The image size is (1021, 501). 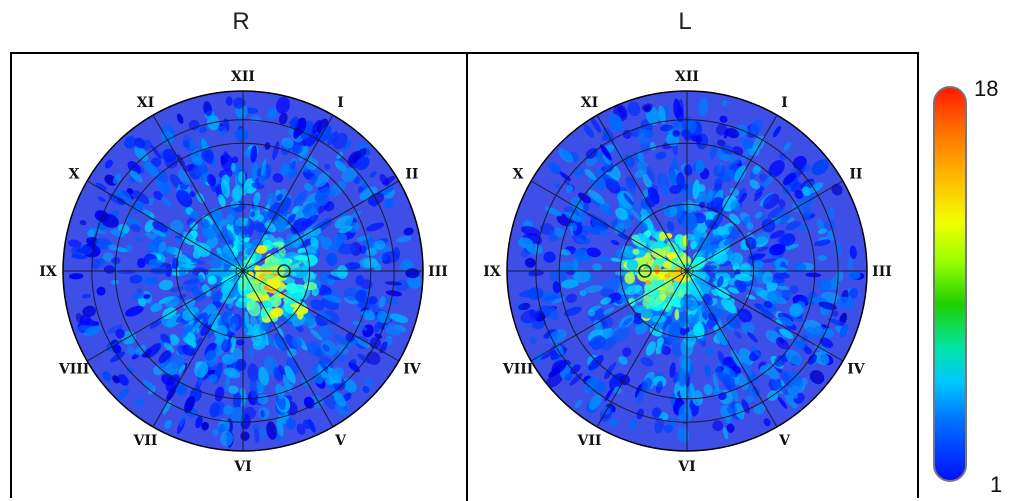 I want to click on clock-label: IX, so click(x=48, y=272).